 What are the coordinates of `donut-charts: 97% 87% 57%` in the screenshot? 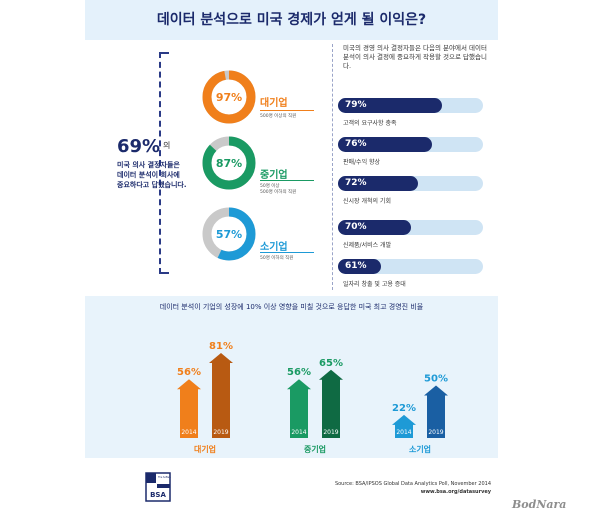 It's located at (229, 165).